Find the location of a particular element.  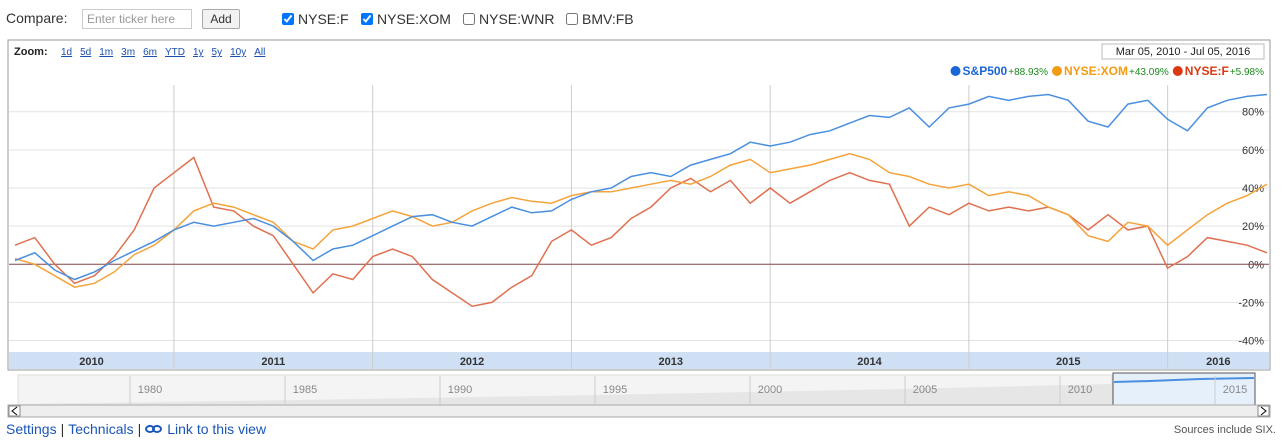

legend-change: +88.93% is located at coordinates (1028, 72).